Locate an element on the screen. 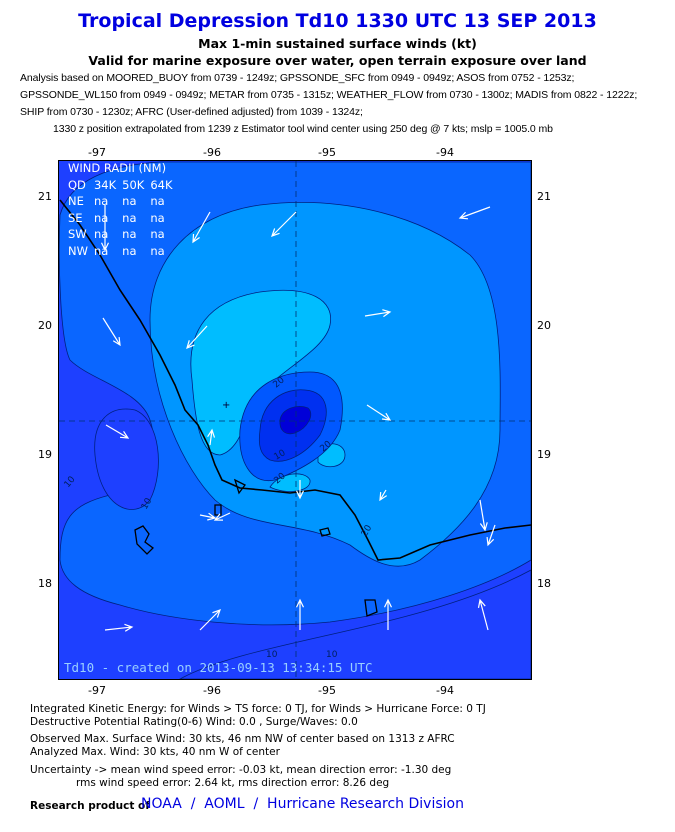 The width and height of the screenshot is (675, 832). wind-radii-row: SW na na na is located at coordinates (123, 234).